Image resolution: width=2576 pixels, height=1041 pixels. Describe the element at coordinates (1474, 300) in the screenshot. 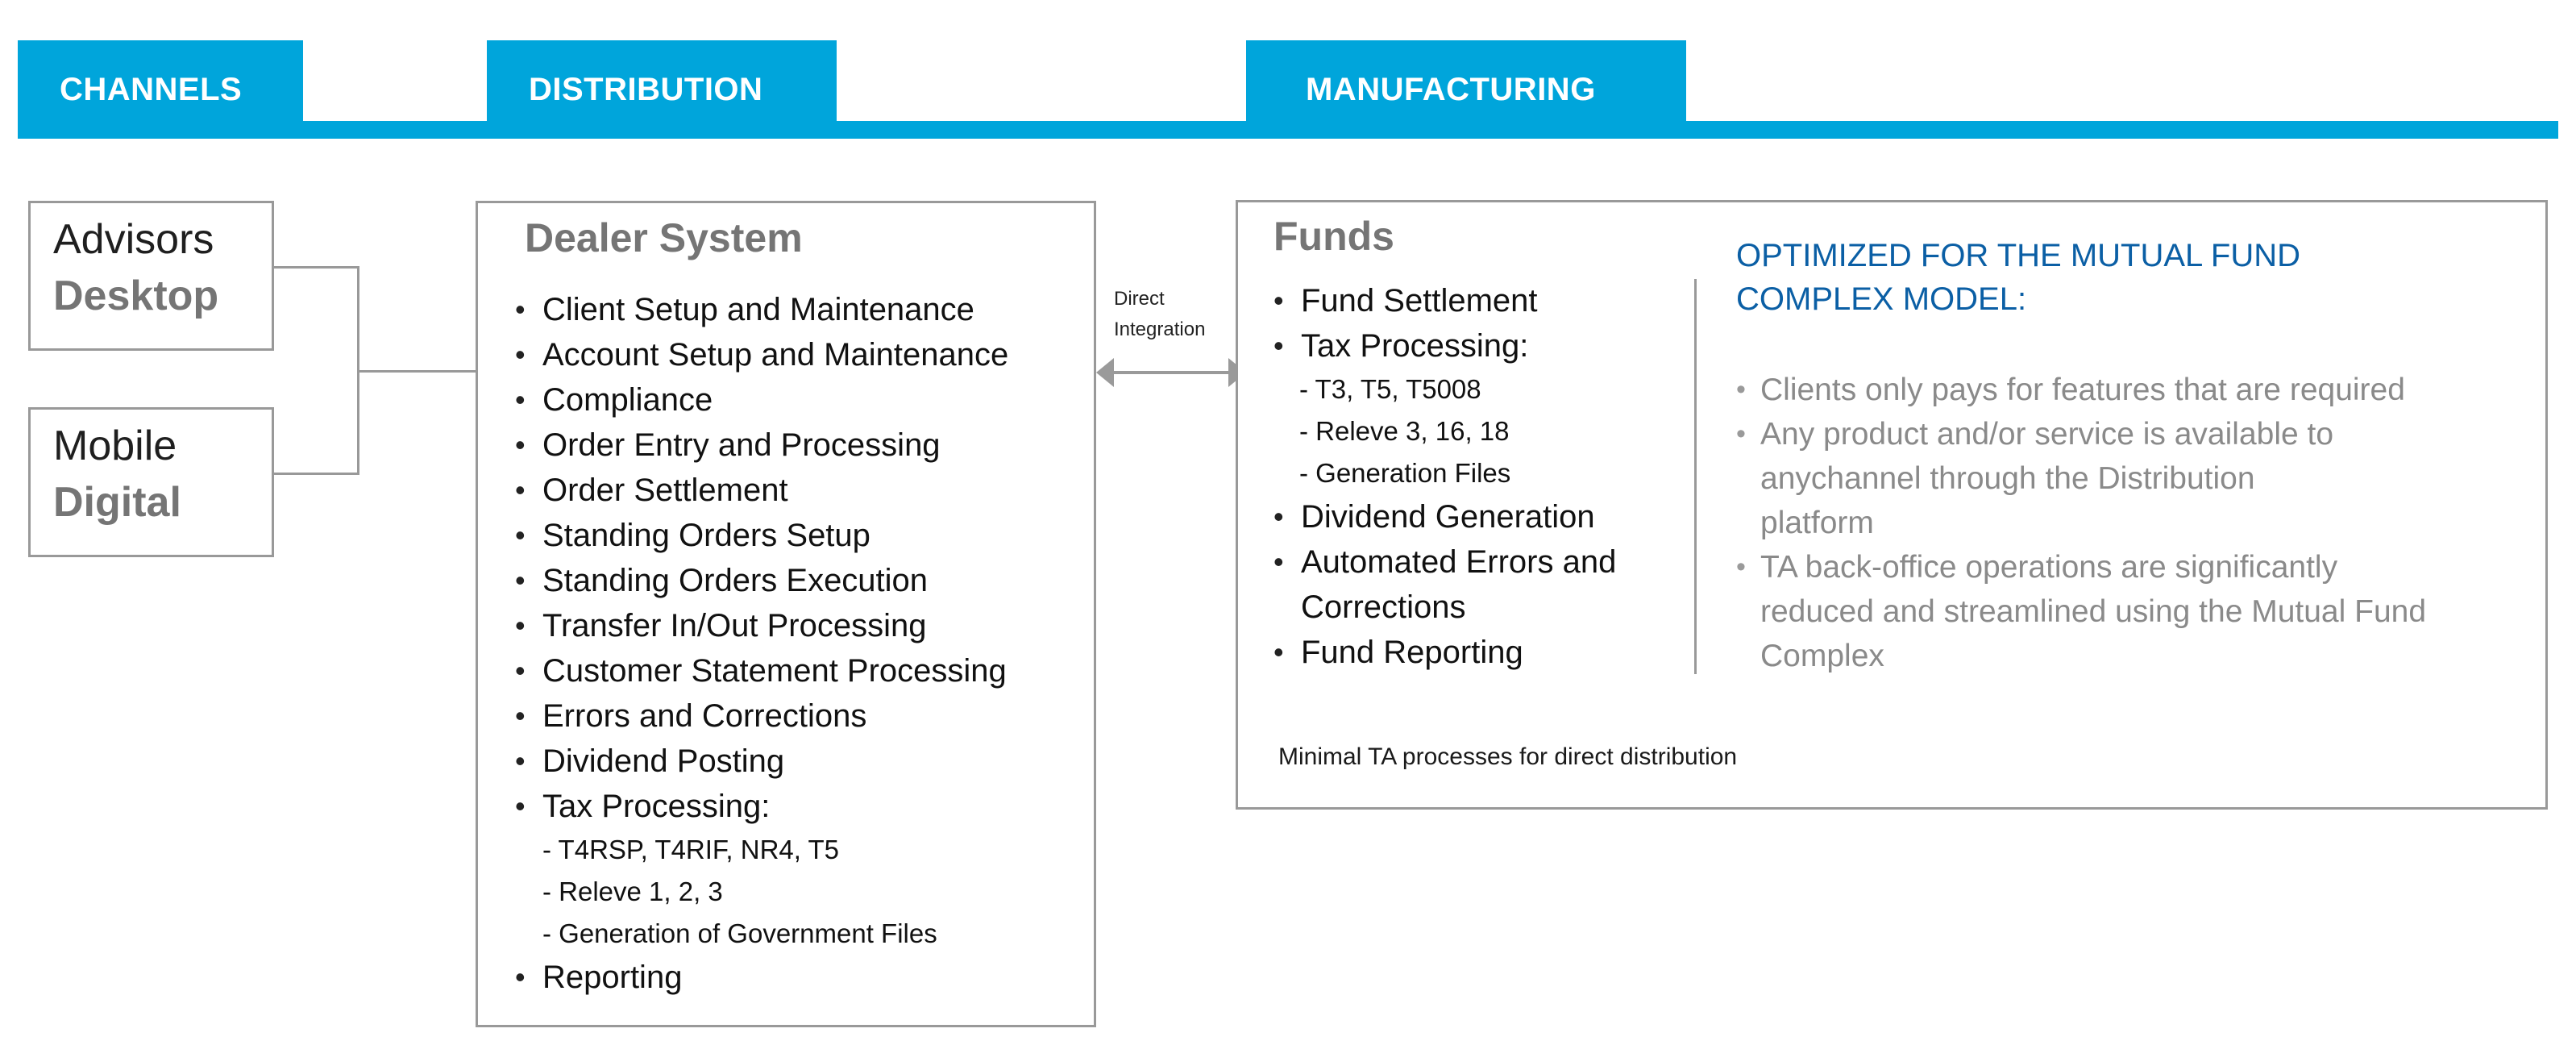

I see `list-item: Fund Settlement` at that location.